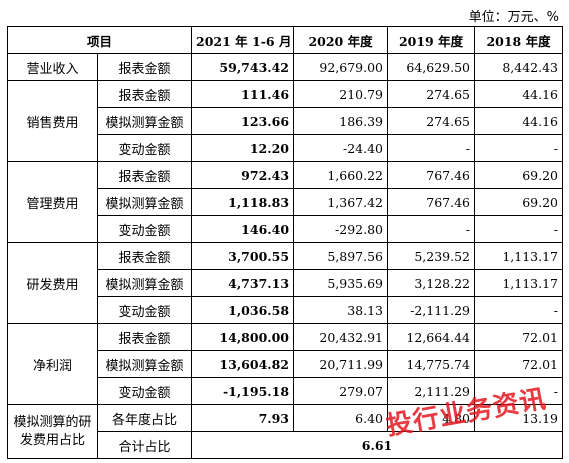 This screenshot has height=463, width=569. What do you see at coordinates (243, 364) in the screenshot?
I see `cell: 13,604.82` at bounding box center [243, 364].